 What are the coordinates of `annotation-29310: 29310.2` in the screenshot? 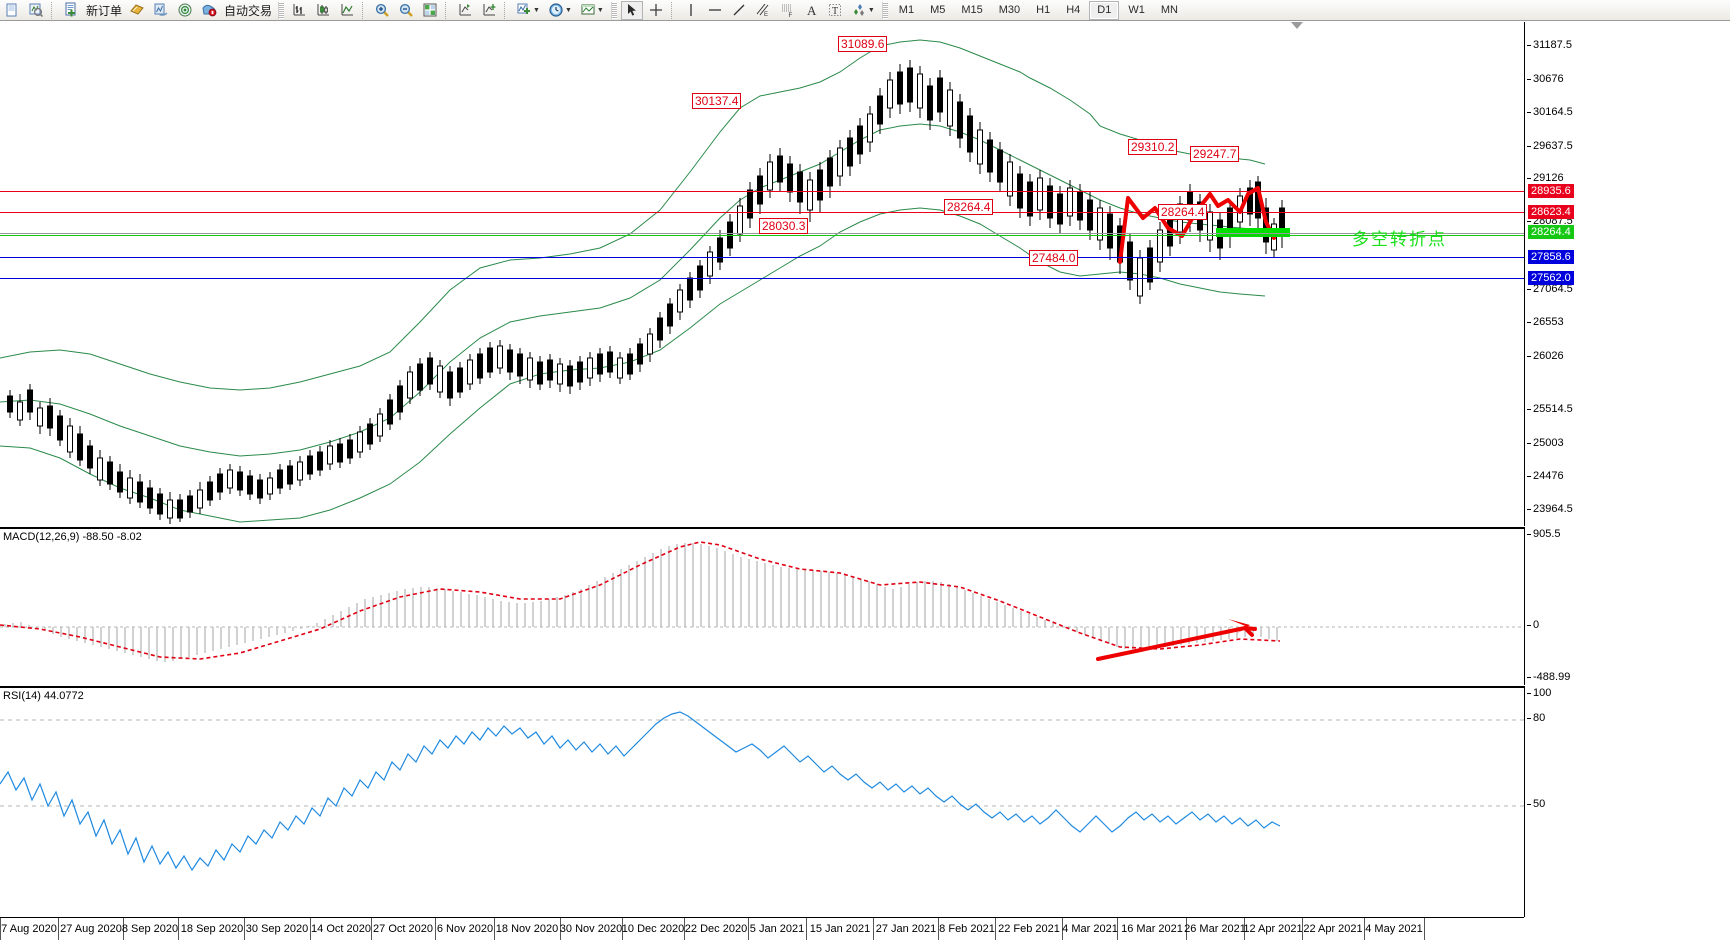 It's located at (1153, 147).